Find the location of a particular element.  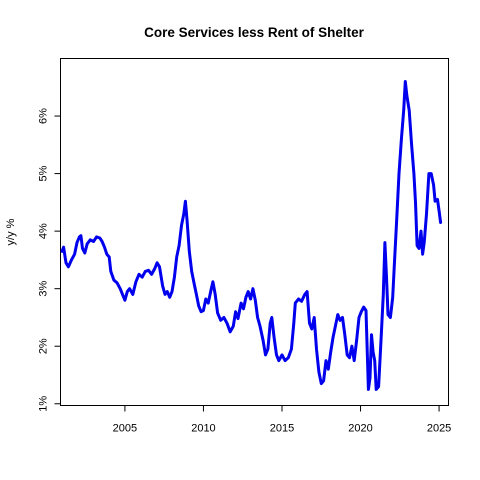

y-axis-label: y/y % is located at coordinates (11, 231).